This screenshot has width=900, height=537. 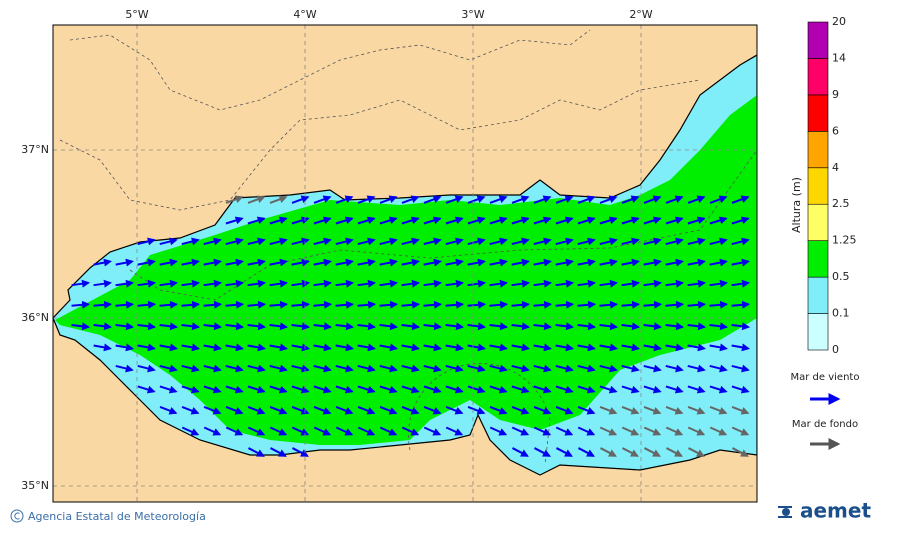 What do you see at coordinates (35, 317) in the screenshot?
I see `lat-label: 36°N` at bounding box center [35, 317].